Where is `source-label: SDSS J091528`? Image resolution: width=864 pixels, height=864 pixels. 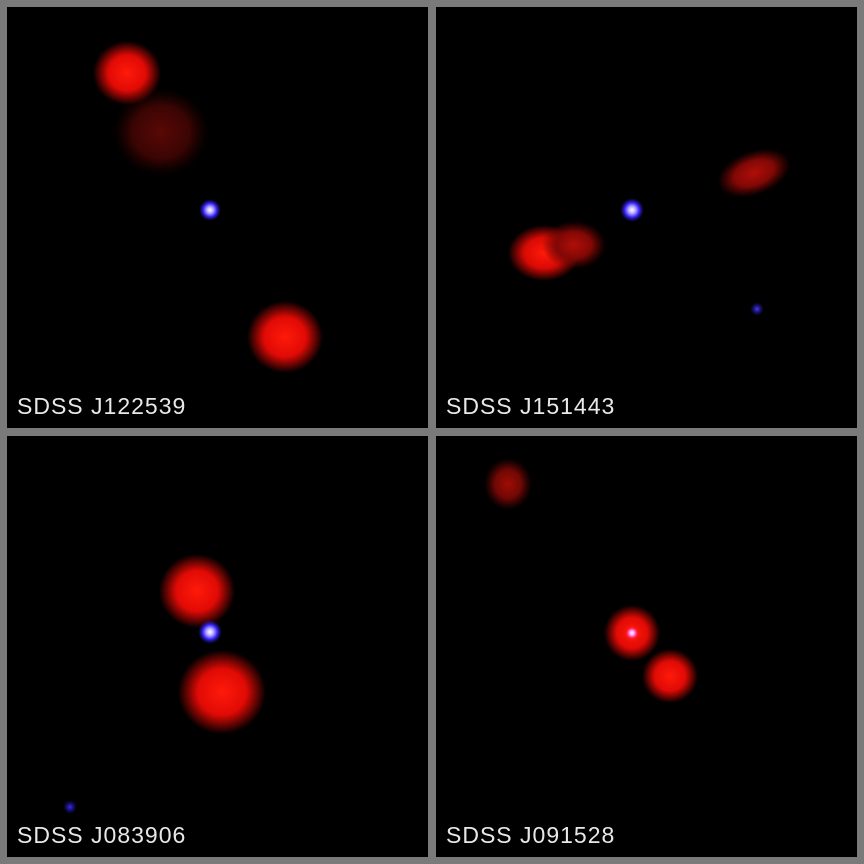
source-label: SDSS J091528 is located at coordinates (531, 835).